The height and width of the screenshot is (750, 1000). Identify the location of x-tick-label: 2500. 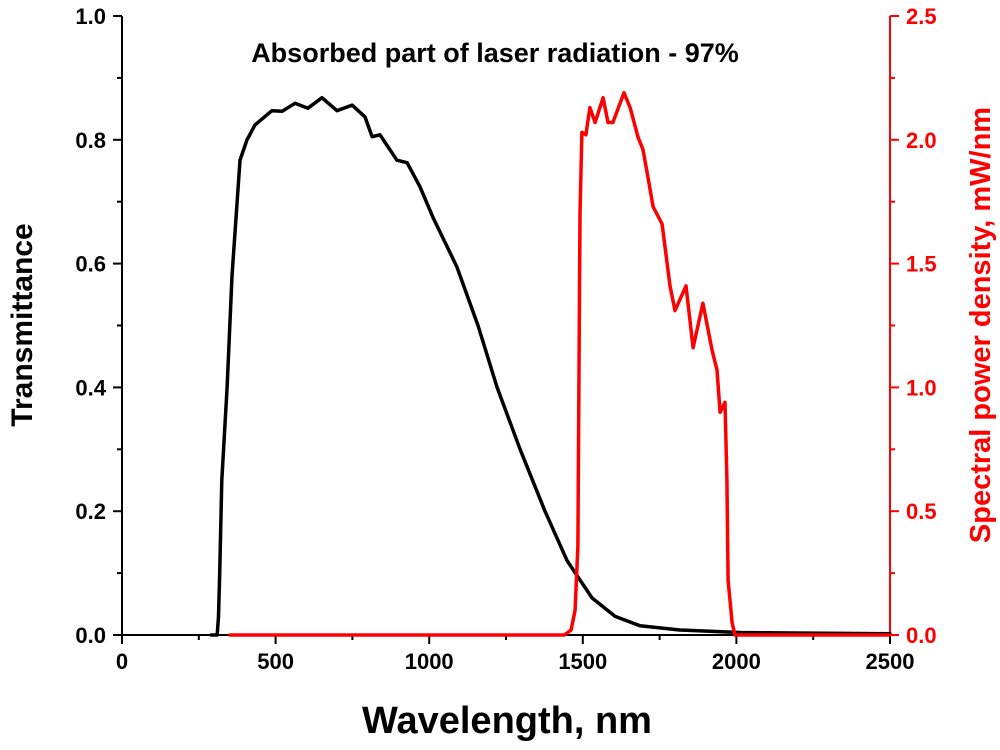
(890, 661).